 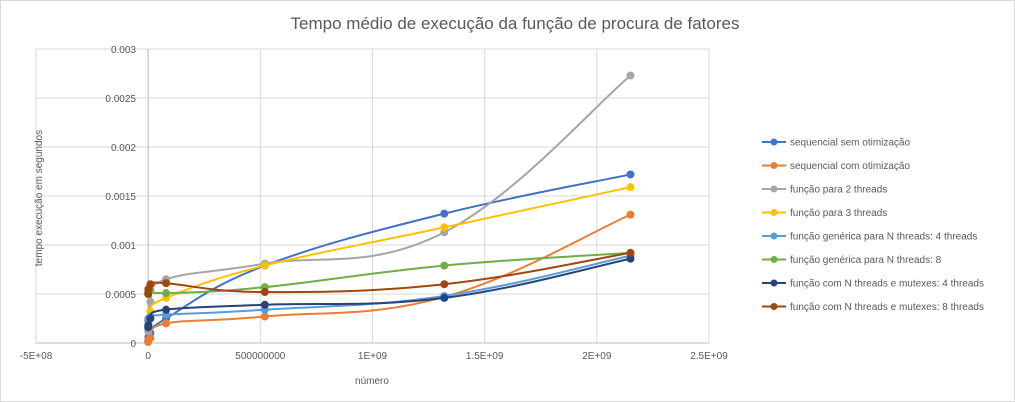 I want to click on x-tick-labels: -5E+08 0 500000000 1E+09 1.5E+09 2E+09 2.5E+09, so click(x=374, y=356).